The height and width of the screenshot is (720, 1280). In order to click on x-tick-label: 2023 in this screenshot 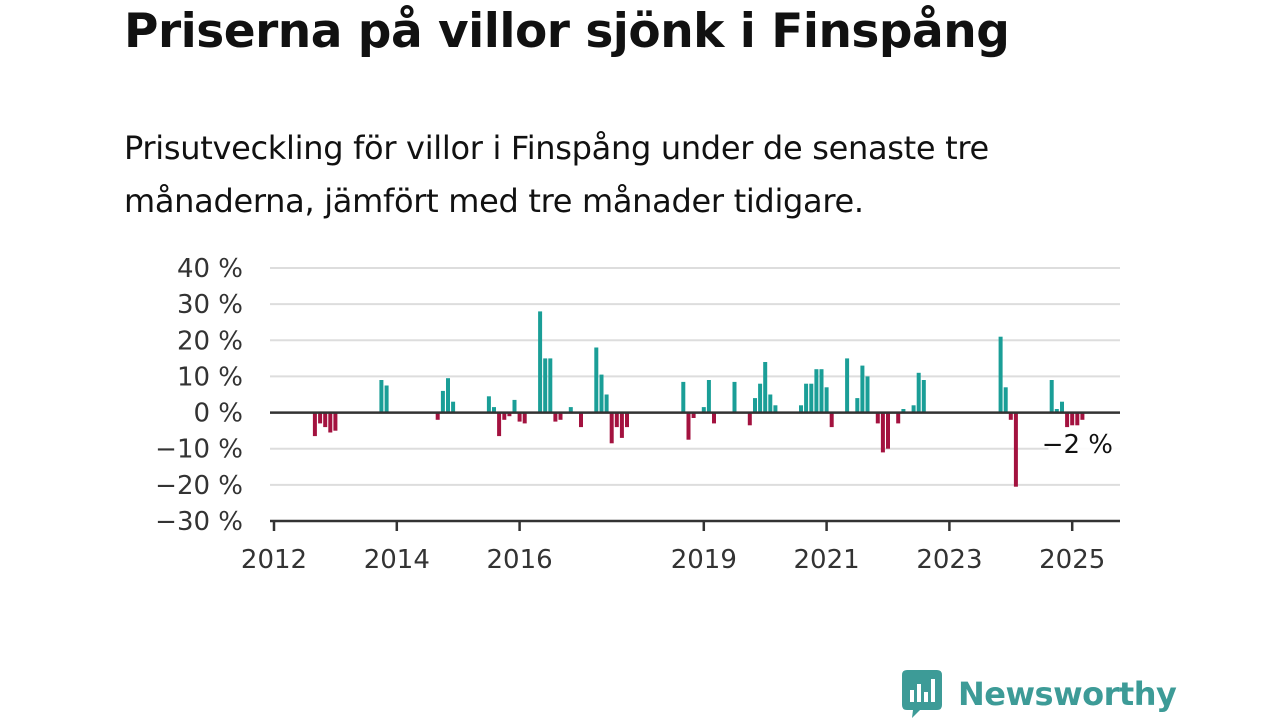, I will do `click(949, 560)`.